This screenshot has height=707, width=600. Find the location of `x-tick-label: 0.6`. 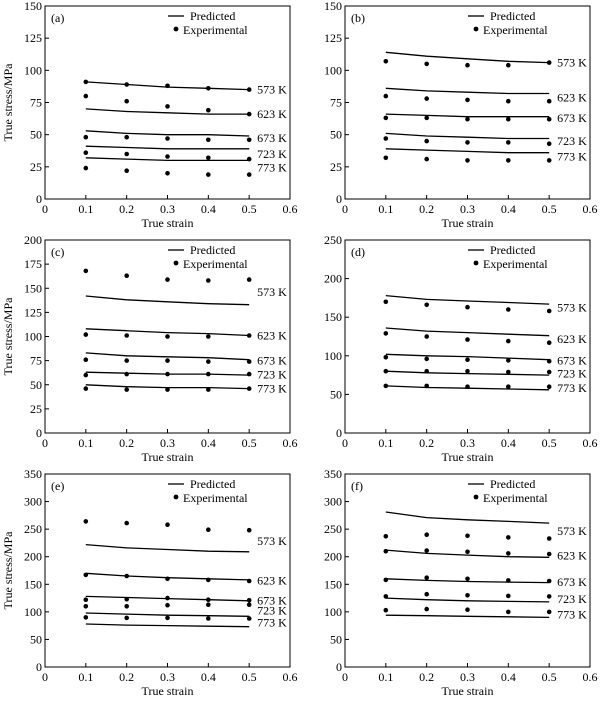

x-tick-label: 0.6 is located at coordinates (290, 209).